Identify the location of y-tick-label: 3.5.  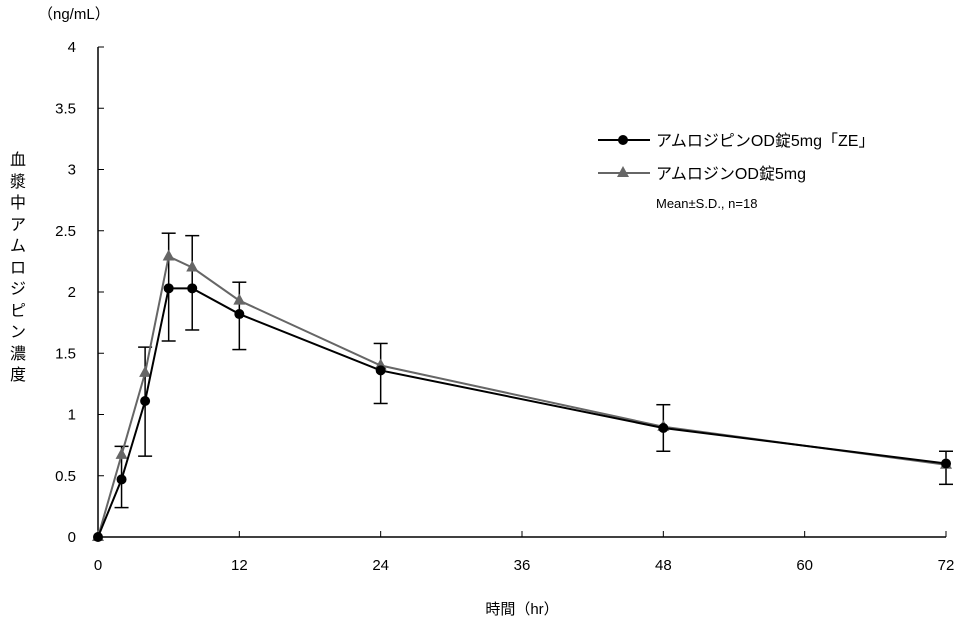
(65, 108).